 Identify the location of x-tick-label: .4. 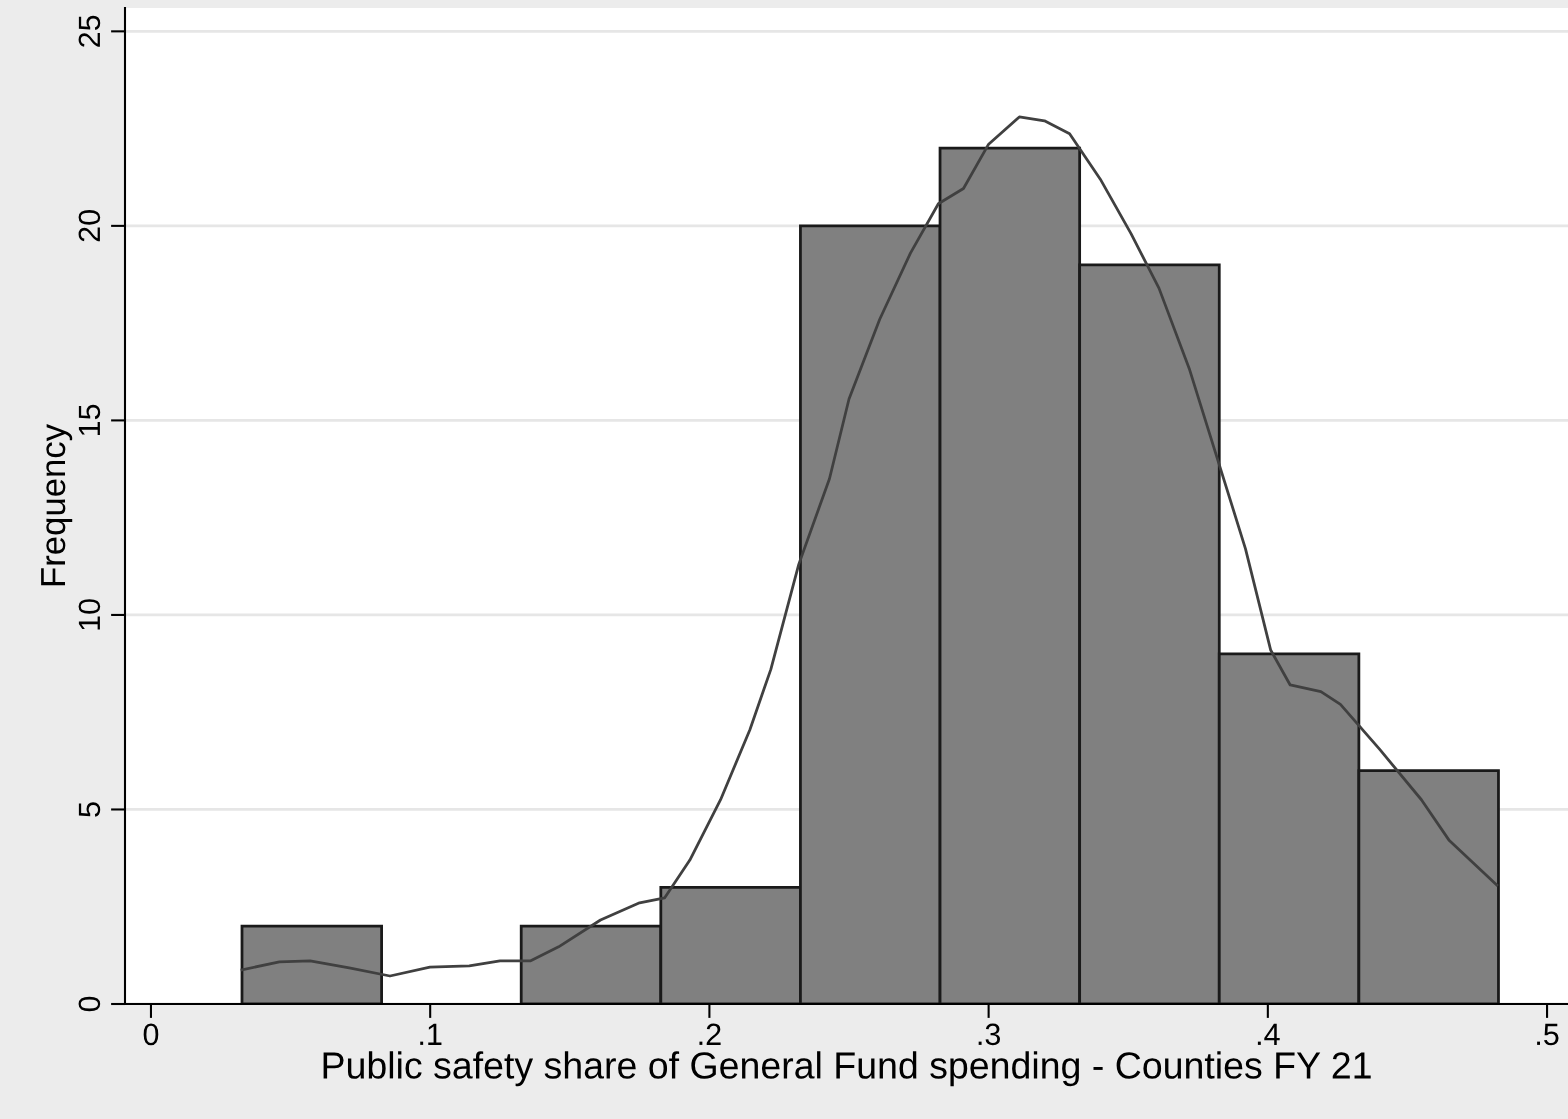
(1268, 1034).